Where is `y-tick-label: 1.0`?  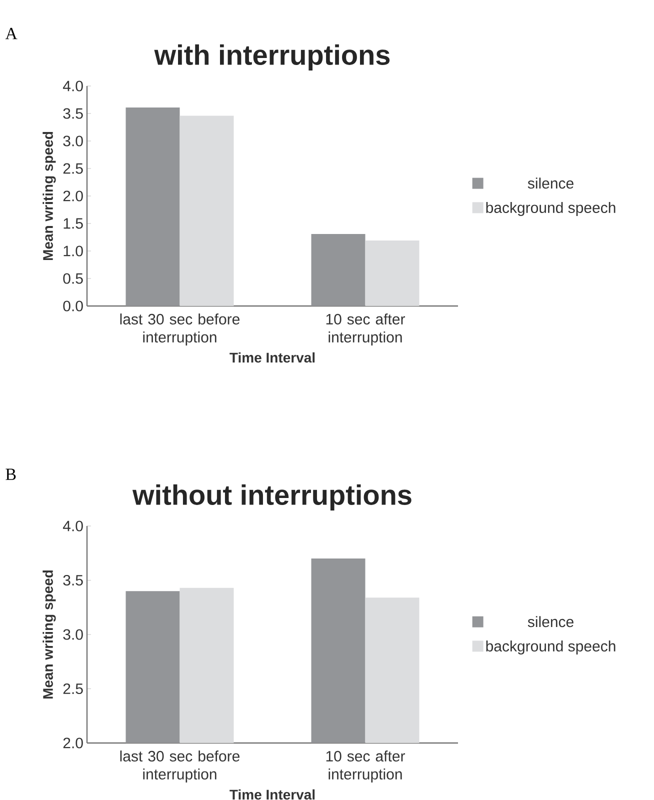 y-tick-label: 1.0 is located at coordinates (73, 251).